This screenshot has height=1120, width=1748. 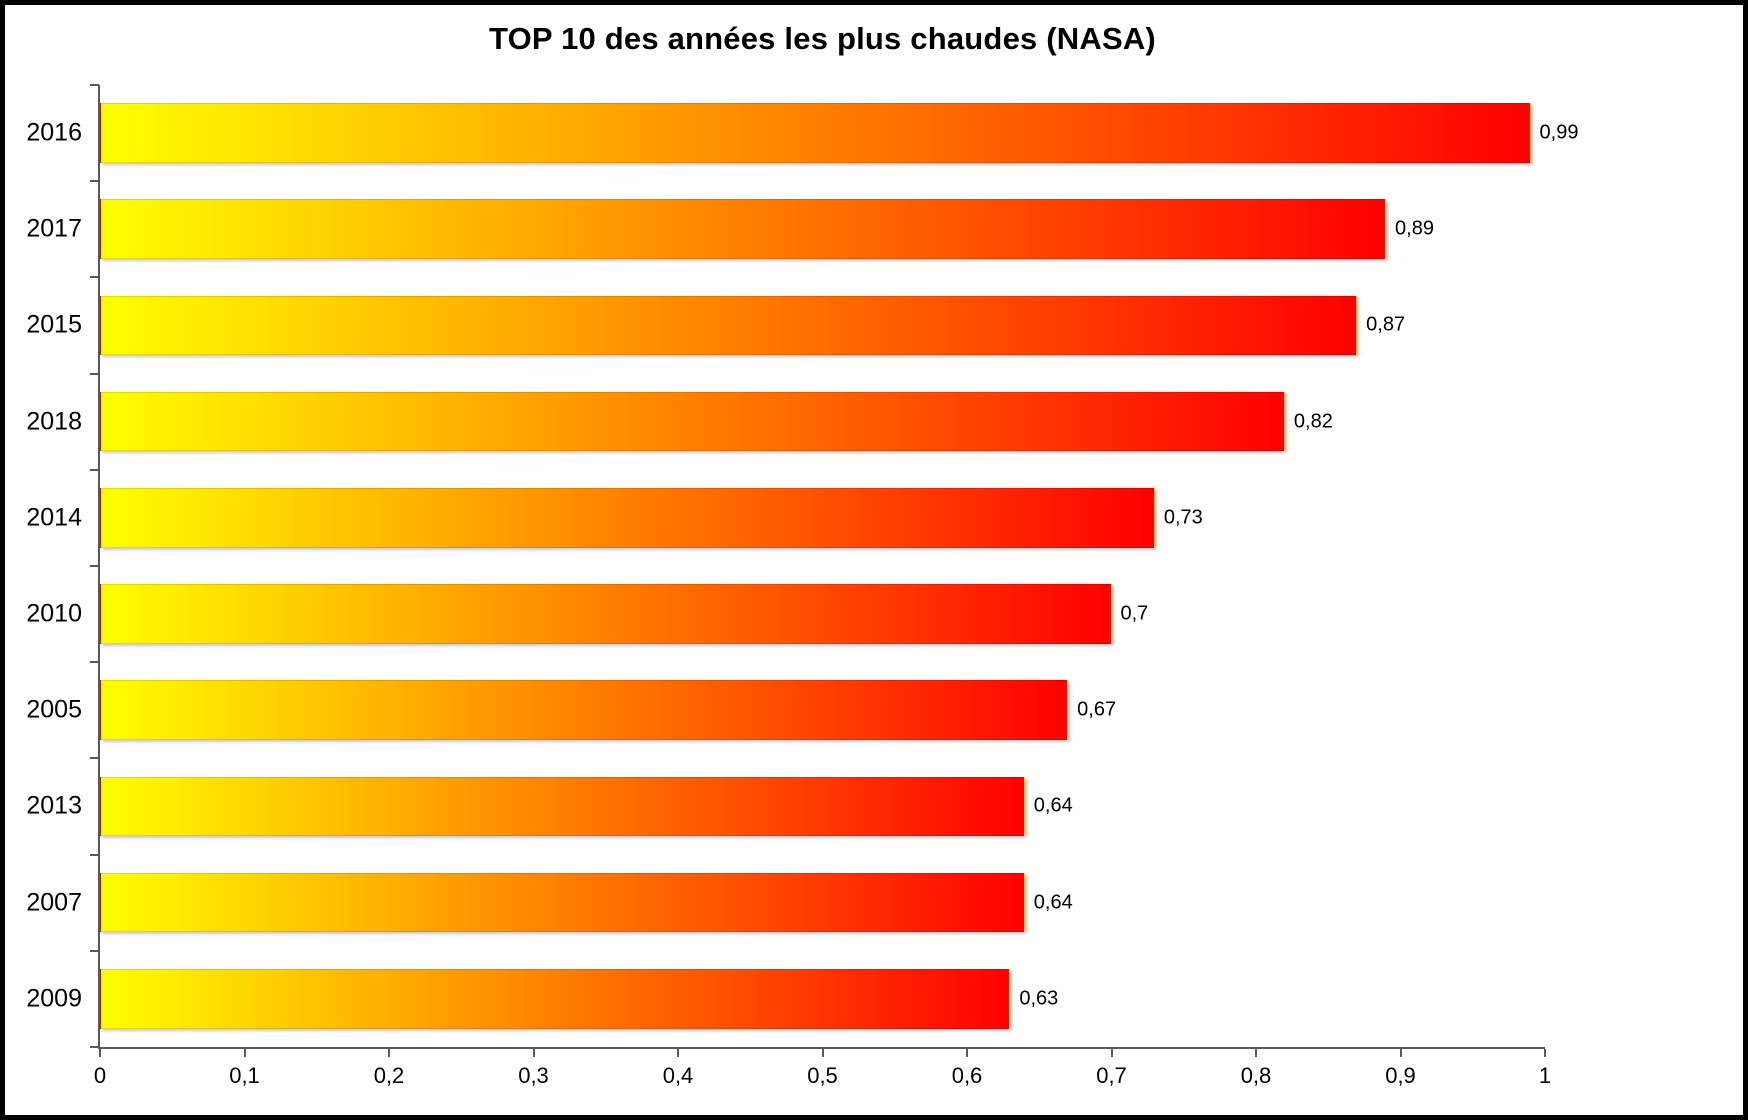 I want to click on x-tick-label: 0,8, so click(x=1256, y=1075).